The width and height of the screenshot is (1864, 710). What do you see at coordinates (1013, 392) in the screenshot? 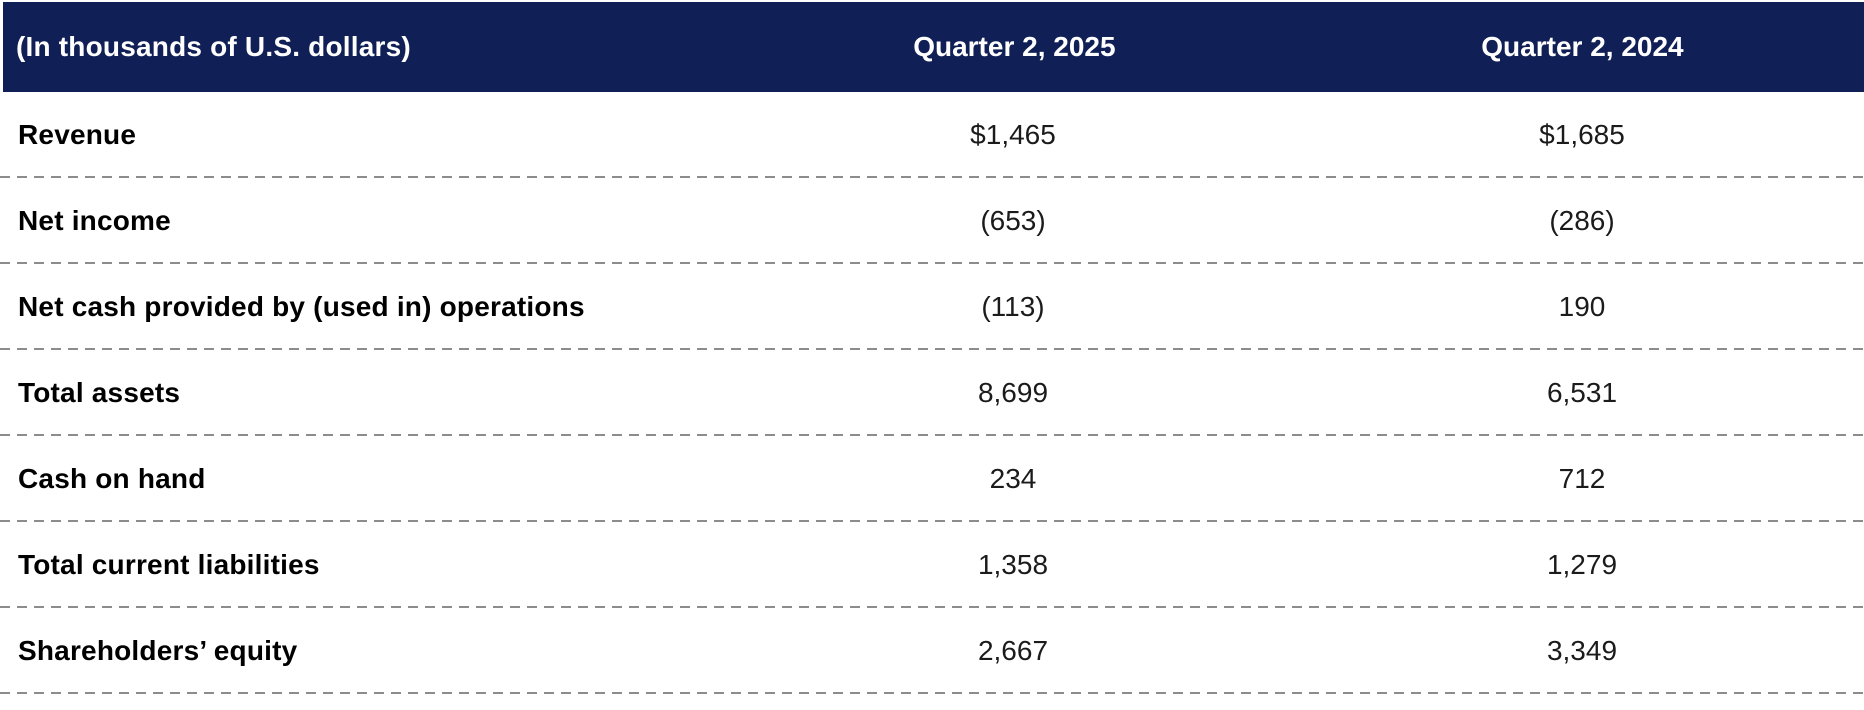
I see `value-q2-2025: 8,699` at bounding box center [1013, 392].